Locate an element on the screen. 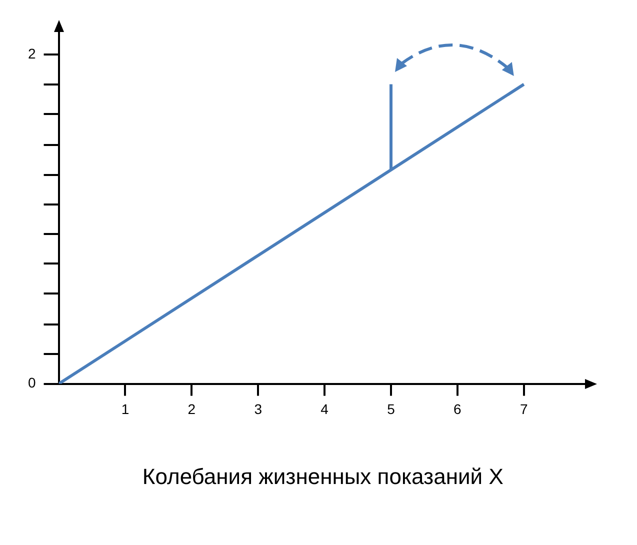  x-tick-label: 1 is located at coordinates (125, 409).